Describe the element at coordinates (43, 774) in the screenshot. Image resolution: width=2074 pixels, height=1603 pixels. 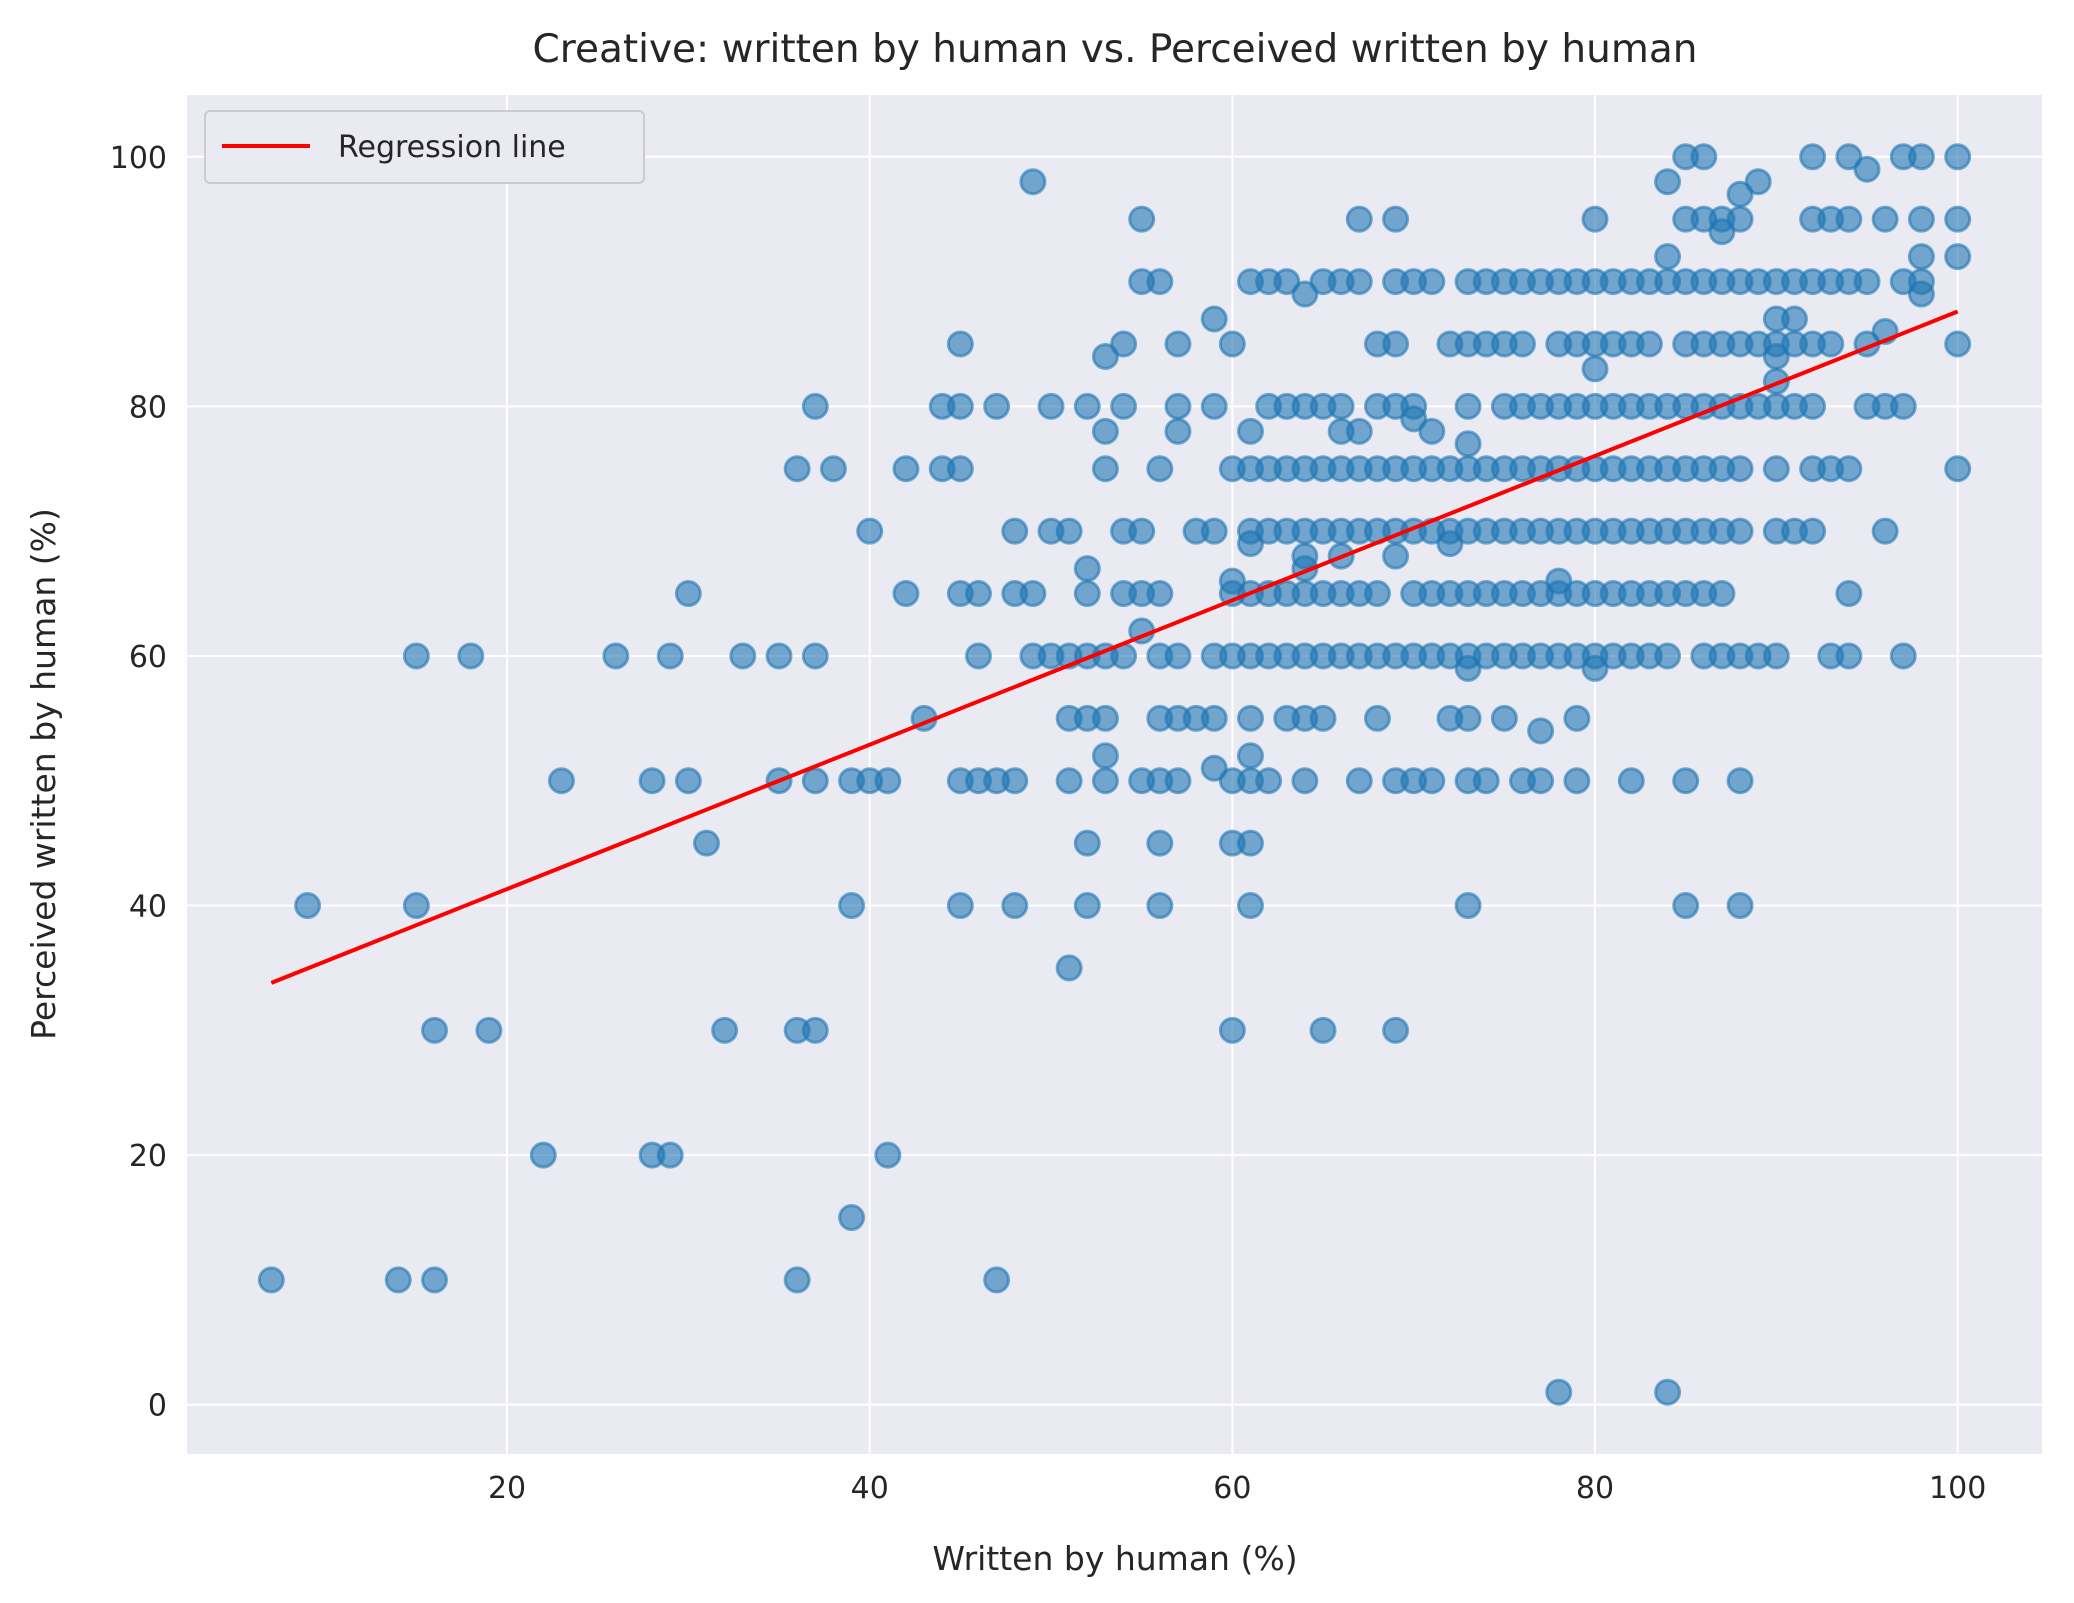
I see `y-axis-label: Perceived written by human (%)` at that location.